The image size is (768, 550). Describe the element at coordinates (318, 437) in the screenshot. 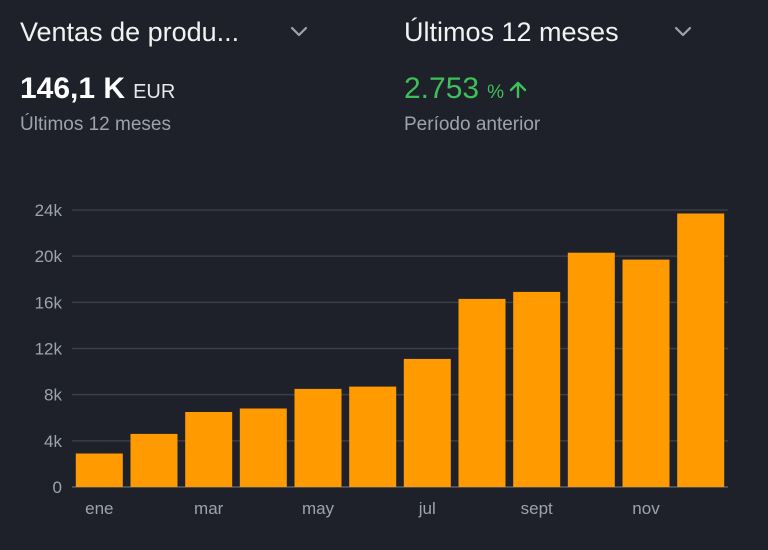

I see `bar-may` at that location.